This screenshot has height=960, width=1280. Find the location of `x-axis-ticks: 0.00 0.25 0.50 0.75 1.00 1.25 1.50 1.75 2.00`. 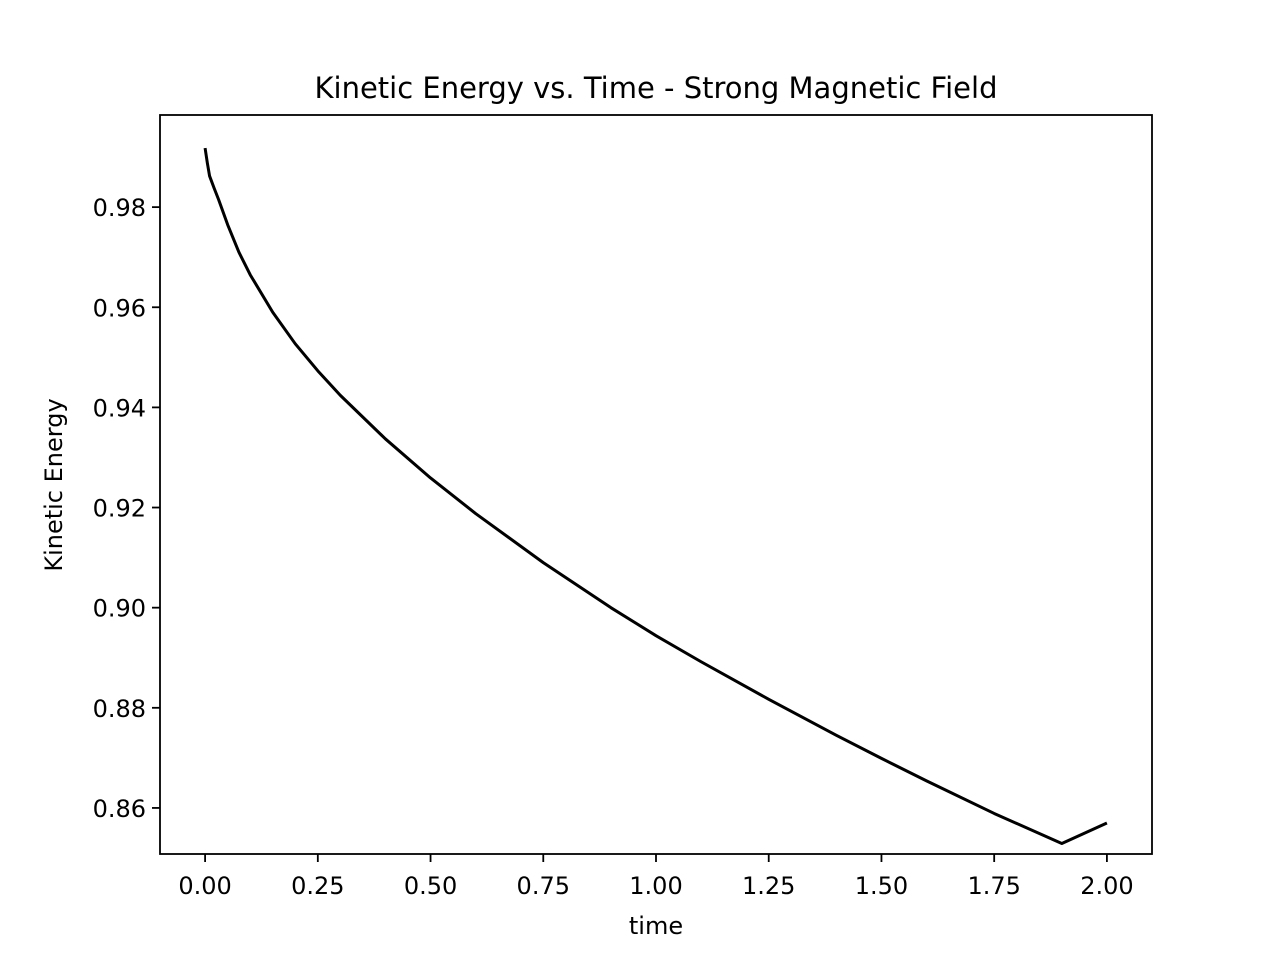

x-axis-ticks: 0.00 0.25 0.50 0.75 1.00 1.25 1.50 1.75 2.00 is located at coordinates (656, 877).